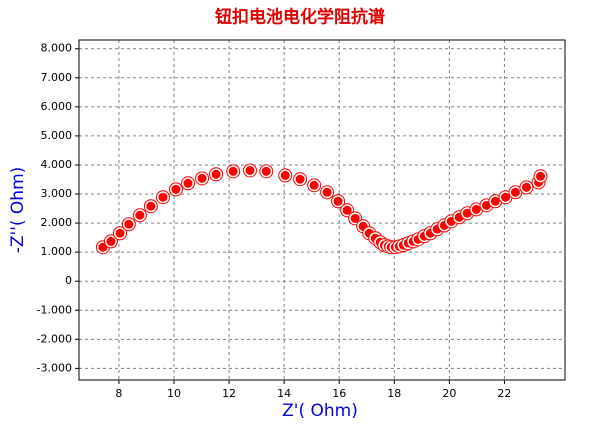  Describe the element at coordinates (339, 393) in the screenshot. I see `x-tick-label: 16` at that location.